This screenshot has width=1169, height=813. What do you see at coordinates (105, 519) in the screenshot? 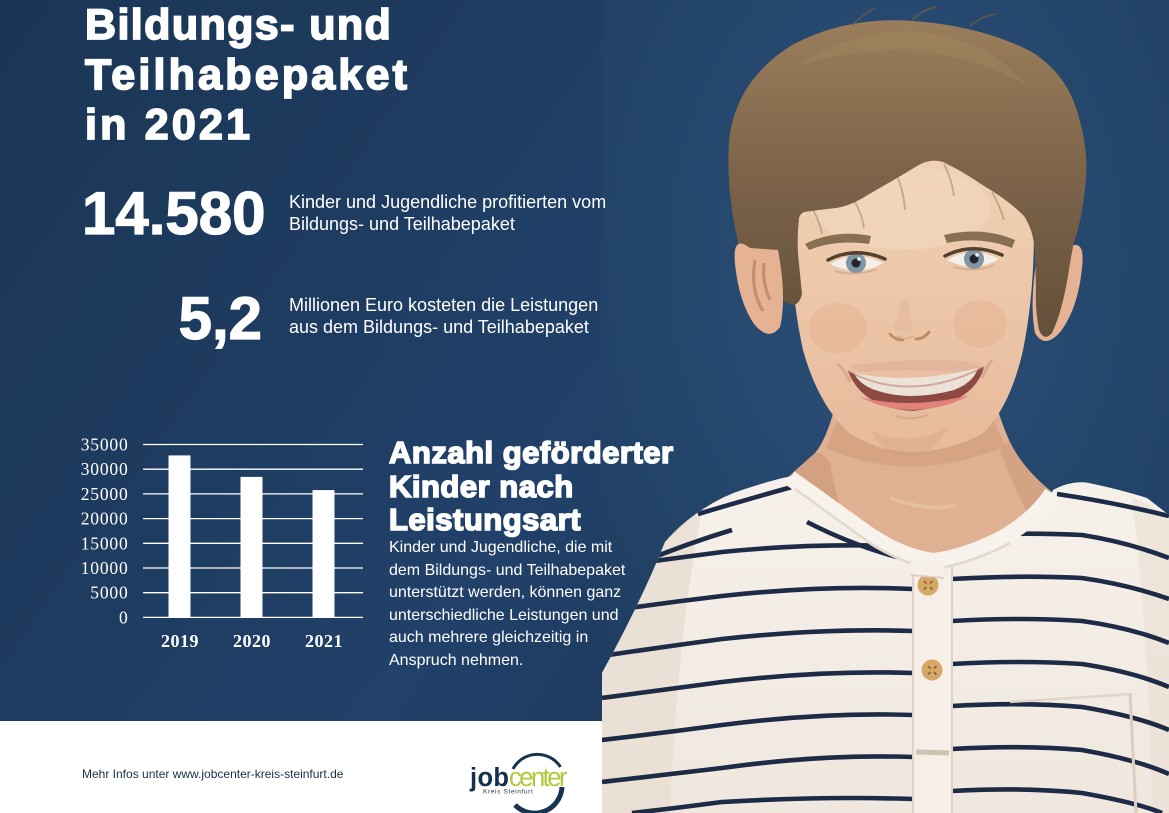
I see `svg-text: 20000` at bounding box center [105, 519].